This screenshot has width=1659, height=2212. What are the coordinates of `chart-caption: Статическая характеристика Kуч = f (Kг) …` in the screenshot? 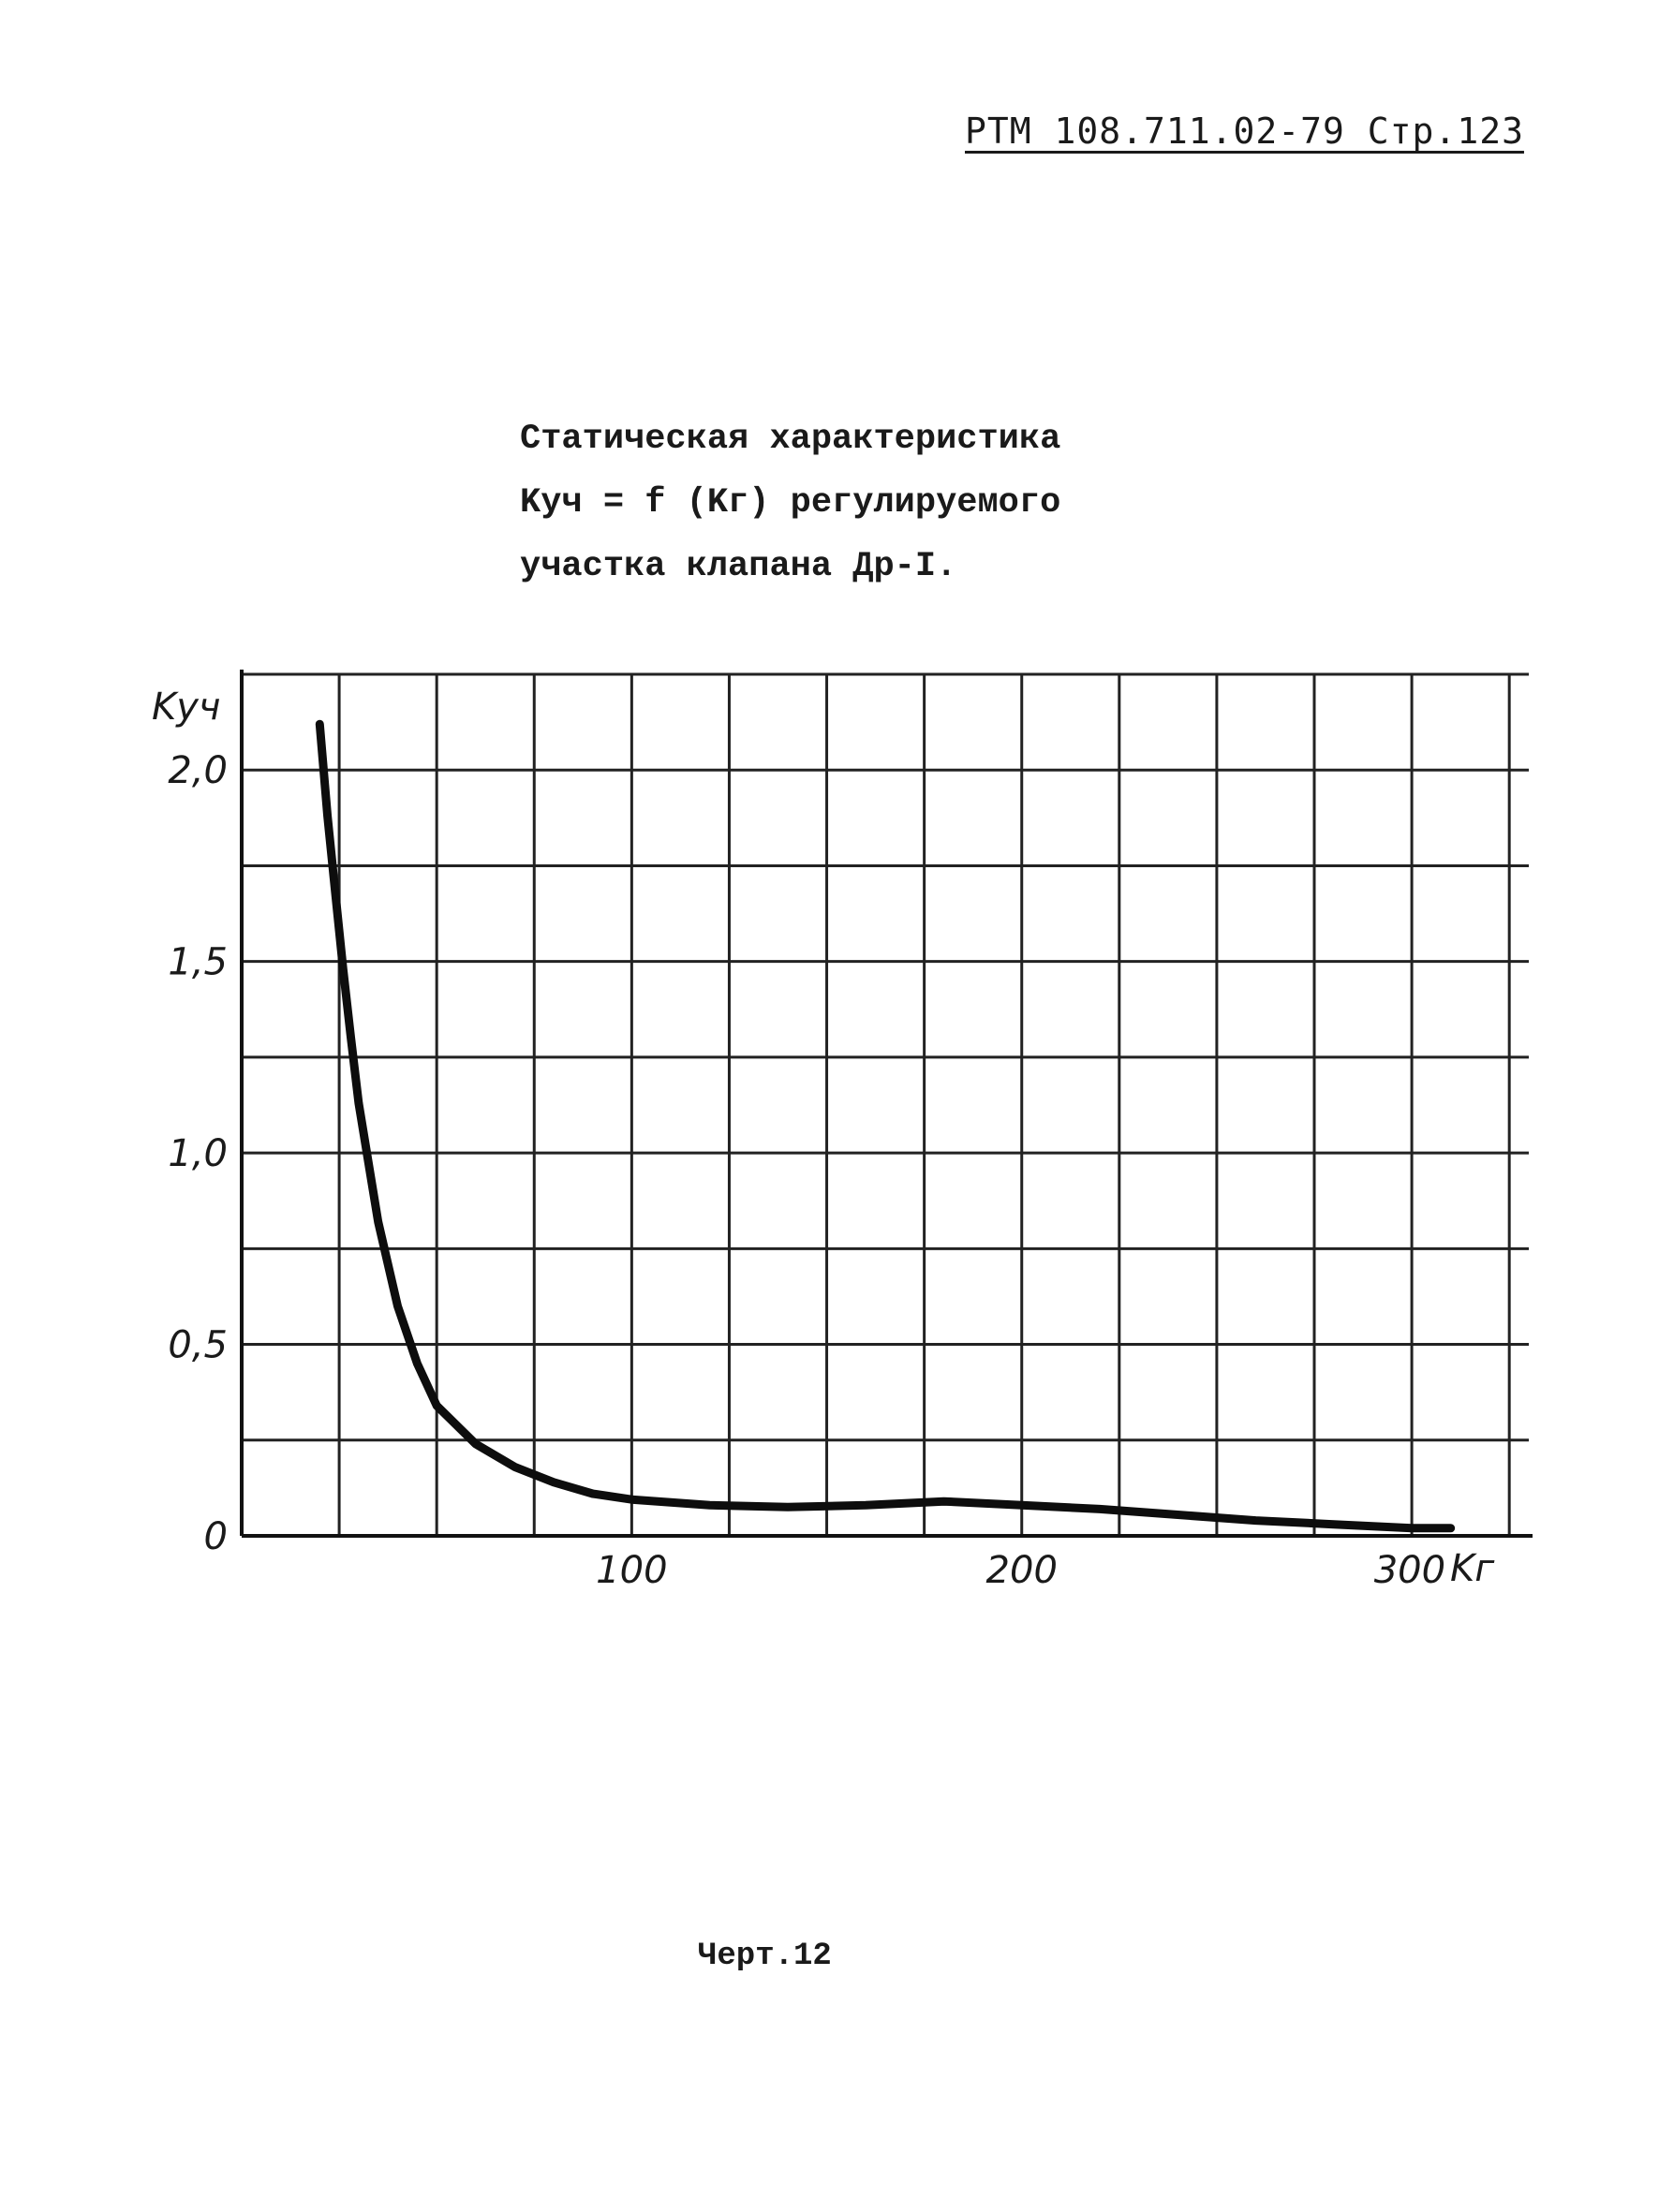 It's located at (790, 503).